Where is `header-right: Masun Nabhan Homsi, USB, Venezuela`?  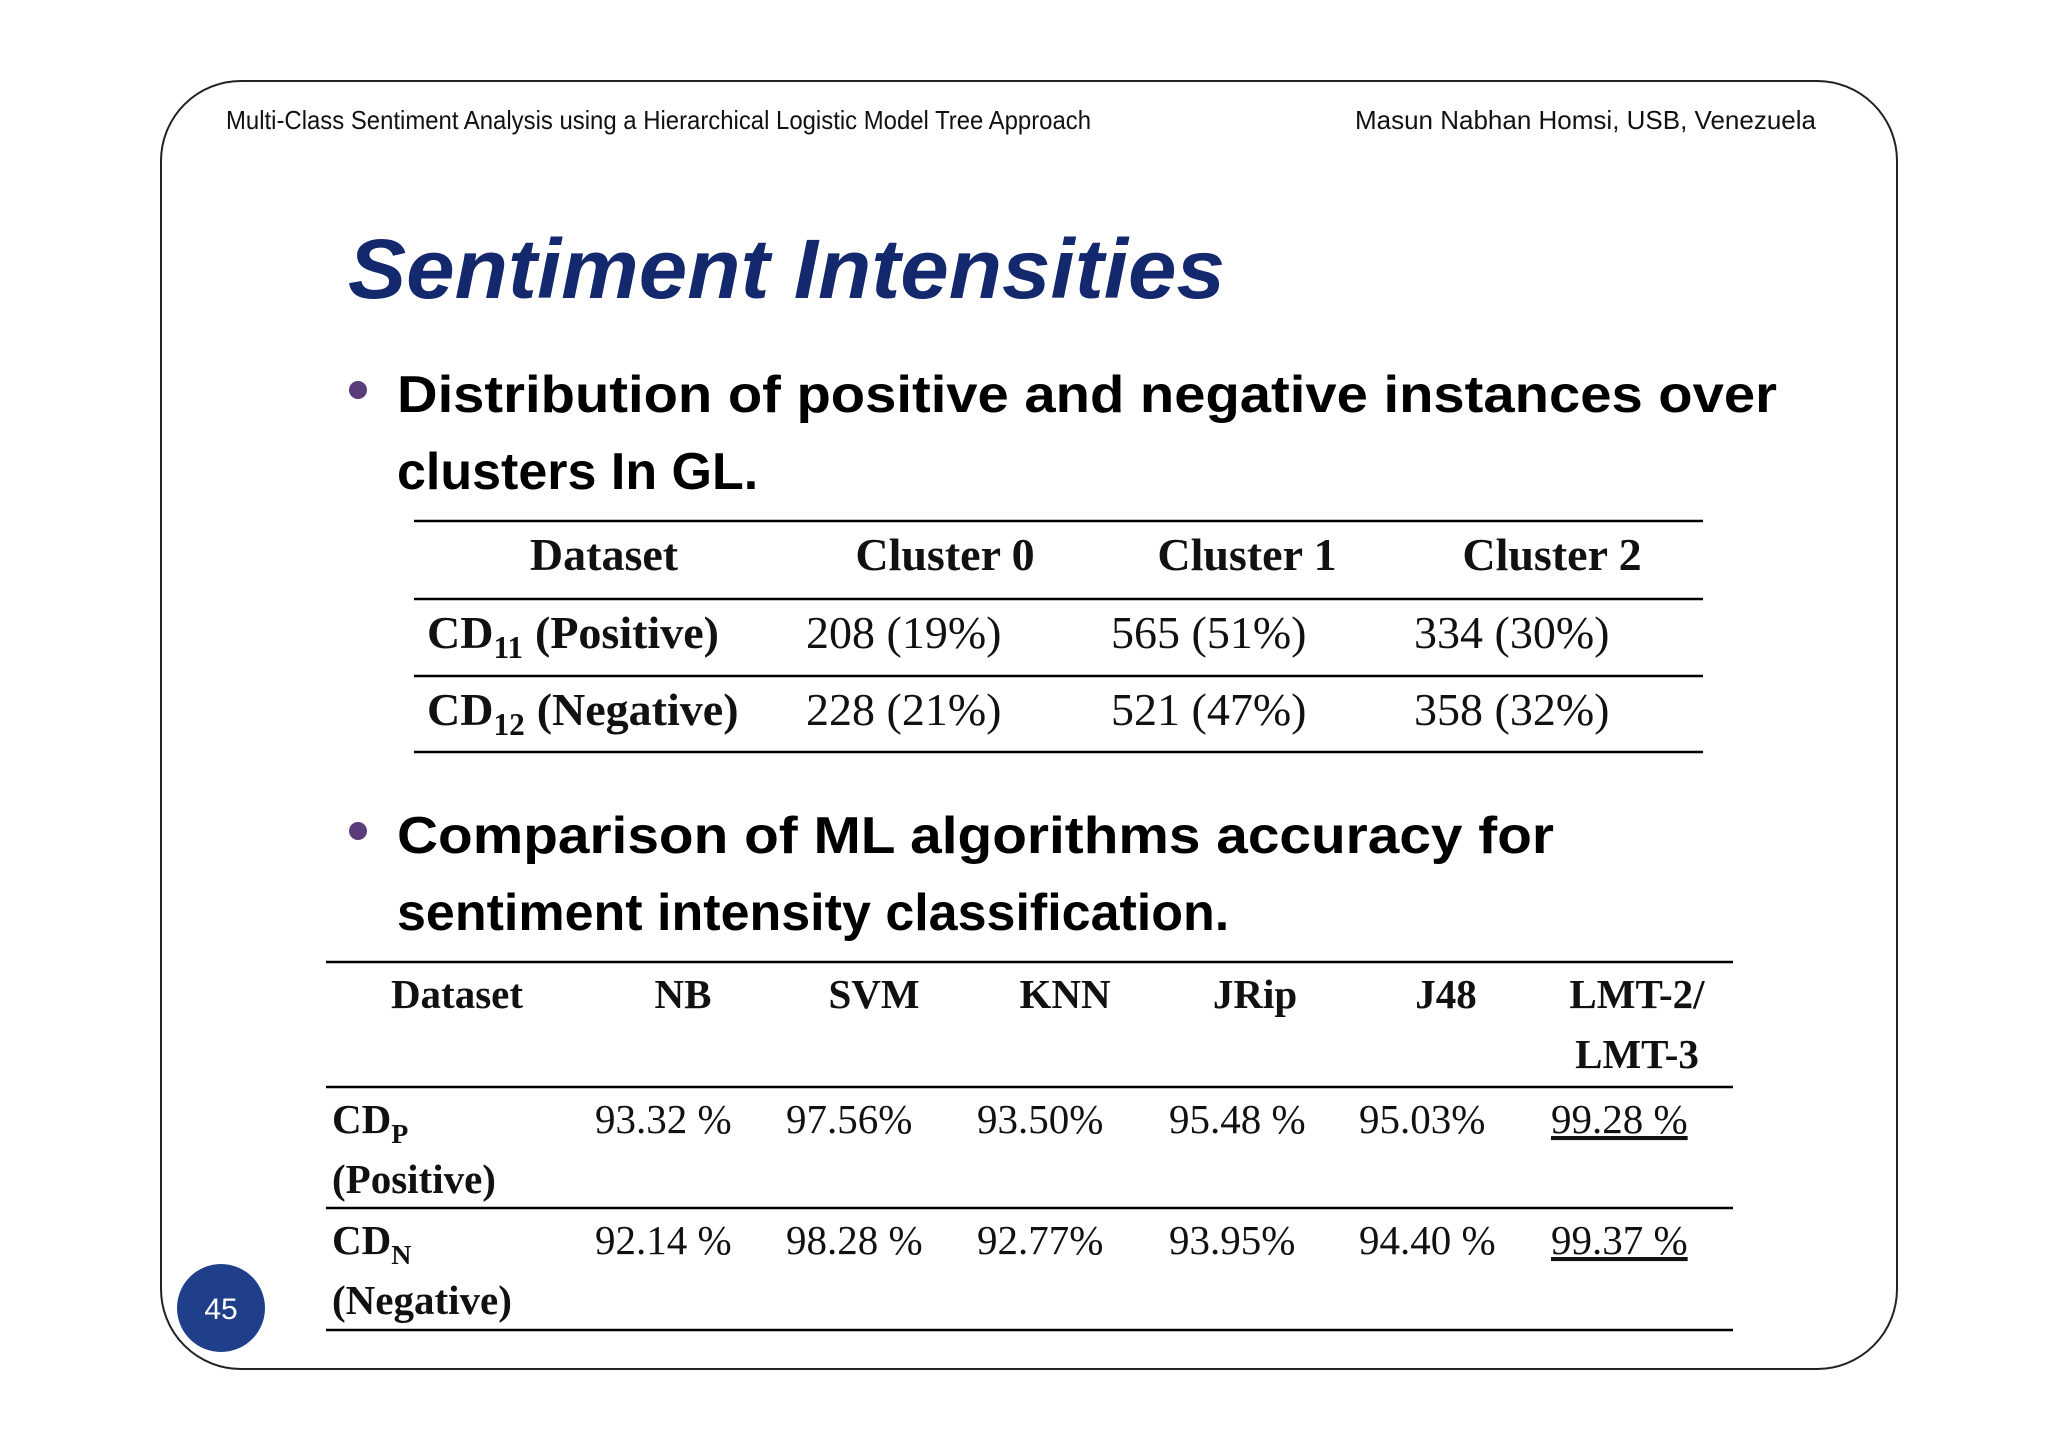 header-right: Masun Nabhan Homsi, USB, Venezuela is located at coordinates (1586, 120).